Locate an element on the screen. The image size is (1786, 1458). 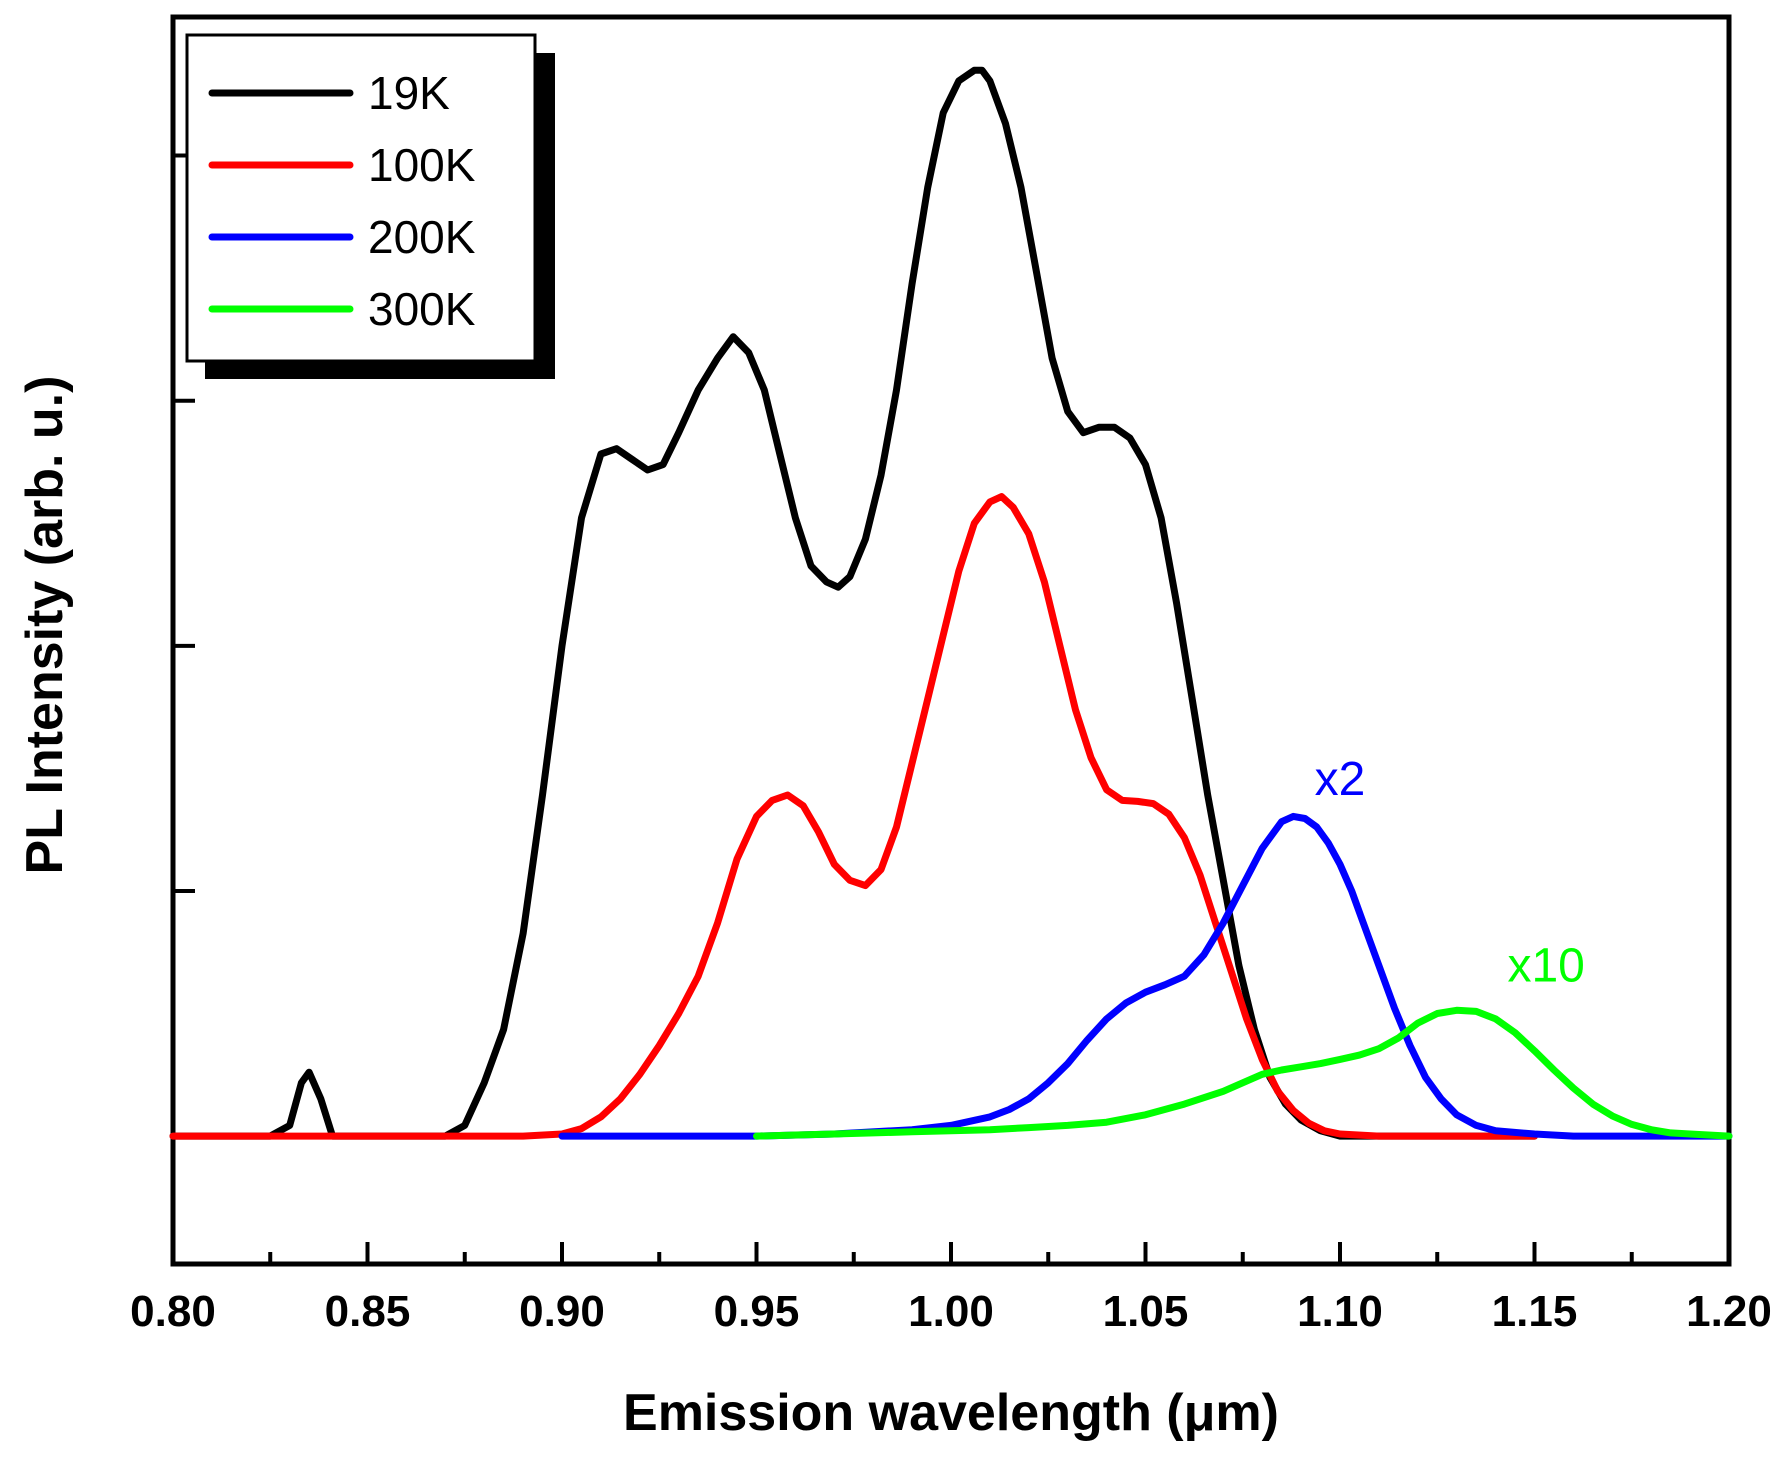
x-tick-label: 1.10 is located at coordinates (1340, 1311).